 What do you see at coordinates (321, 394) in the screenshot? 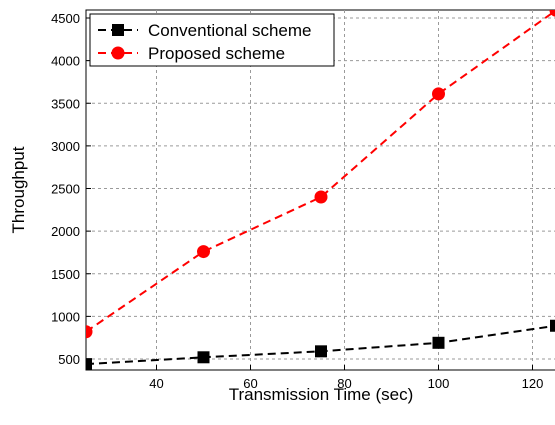
I see `x-axis-title: Transmission Time (sec)` at bounding box center [321, 394].